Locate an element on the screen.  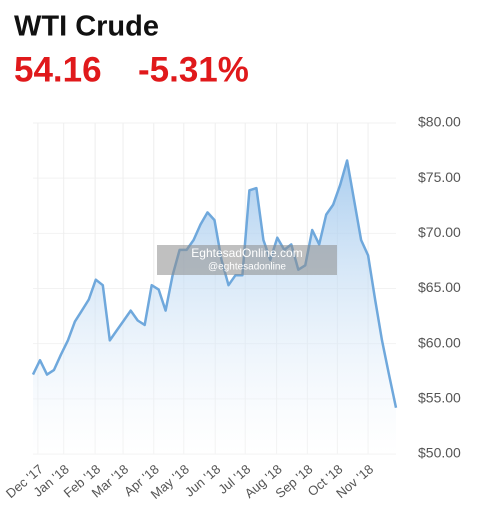
change: -5.31% is located at coordinates (193, 69).